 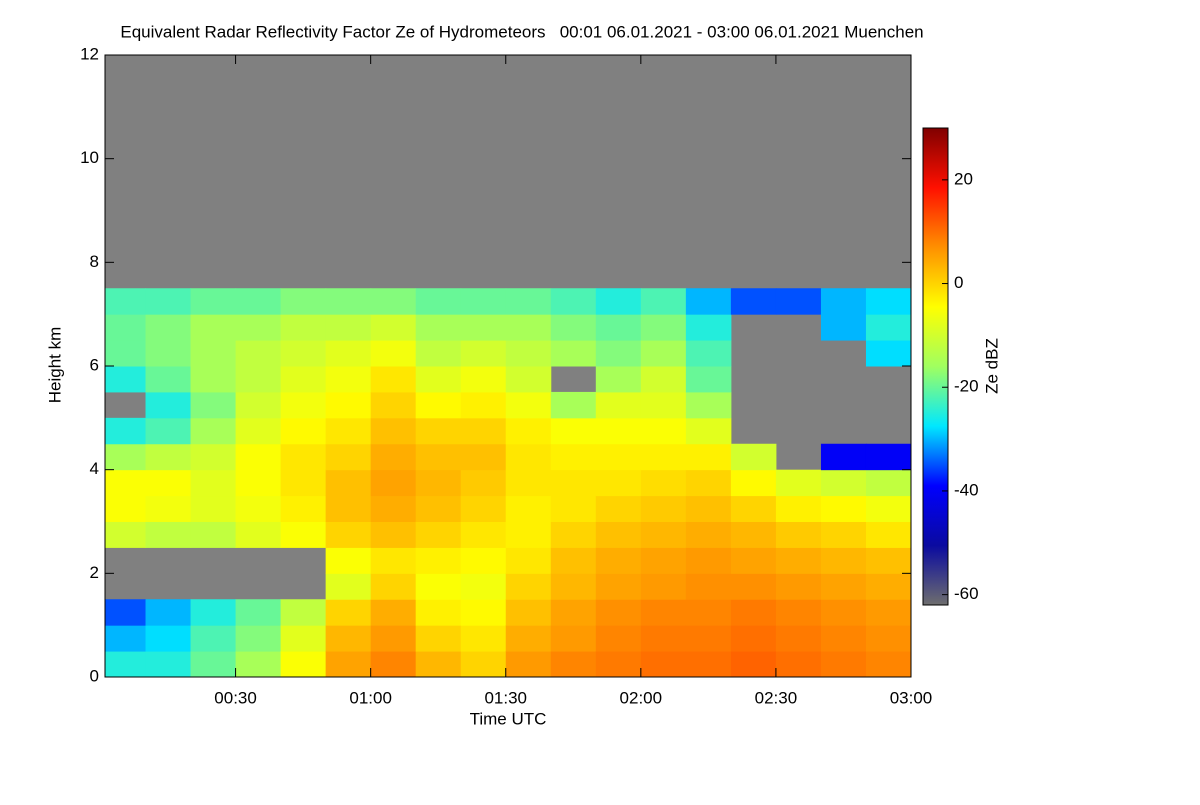 What do you see at coordinates (966, 593) in the screenshot?
I see `colorbar-tick-label: -60` at bounding box center [966, 593].